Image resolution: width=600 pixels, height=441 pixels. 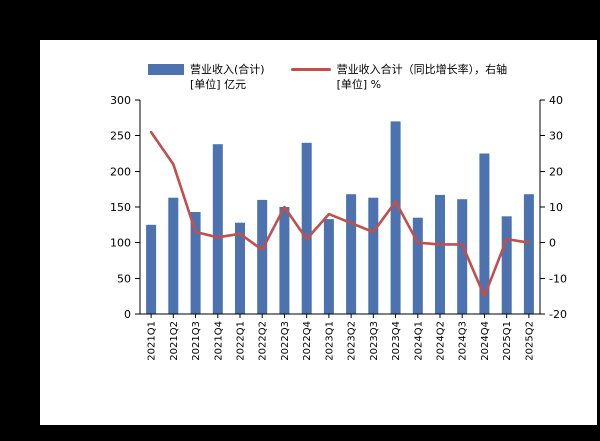 I want to click on legend-item-bar-series: 营业收入(合计) [单位] 亿元, so click(x=206, y=77).